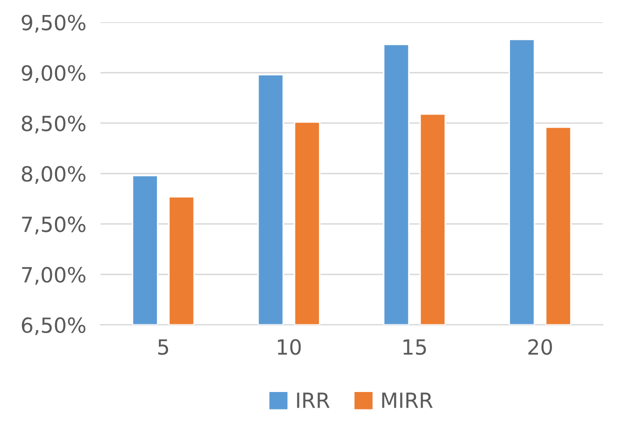  I want to click on y-tick-label: 8,00%, so click(54, 175).